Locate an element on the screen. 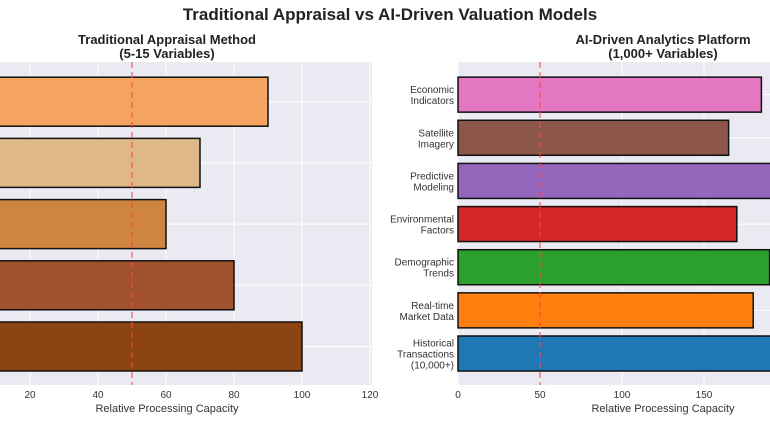 The image size is (770, 425). category-label: Demographic Trends is located at coordinates (424, 269).